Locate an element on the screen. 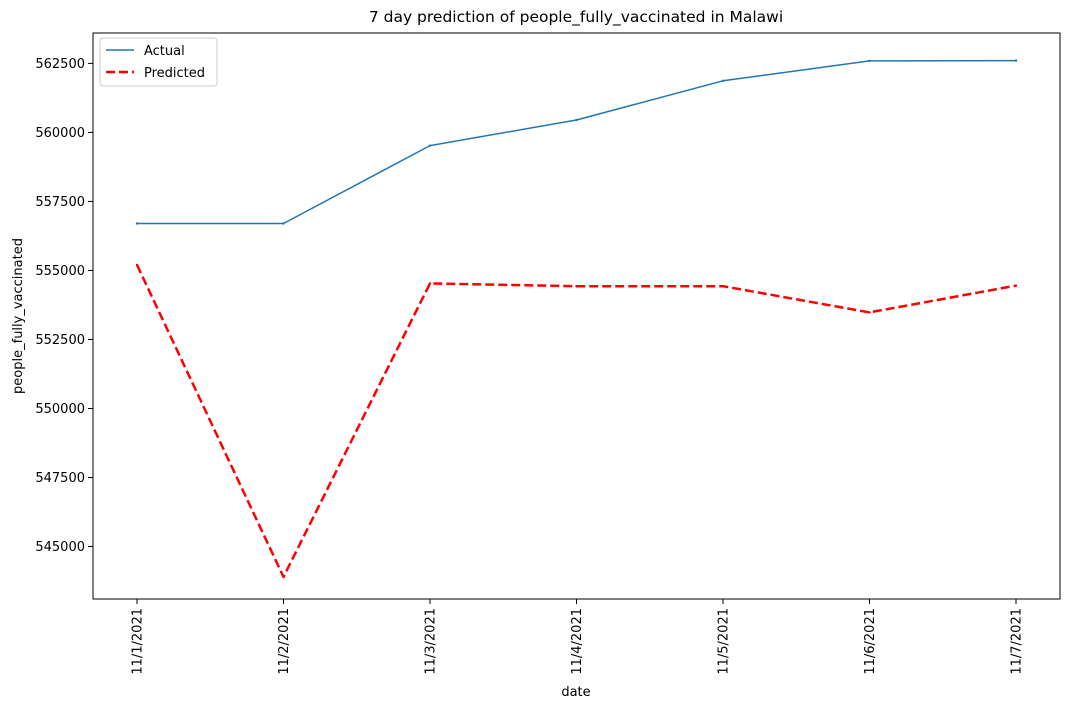 Image resolution: width=1070 pixels, height=709 pixels. y-axis-label: people_fully_vaccinated is located at coordinates (18, 316).